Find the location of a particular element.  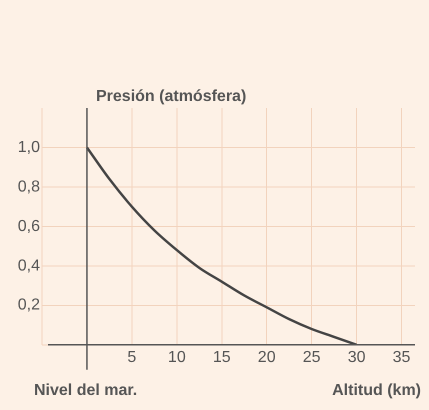

x-tick-label: 30 is located at coordinates (357, 357).